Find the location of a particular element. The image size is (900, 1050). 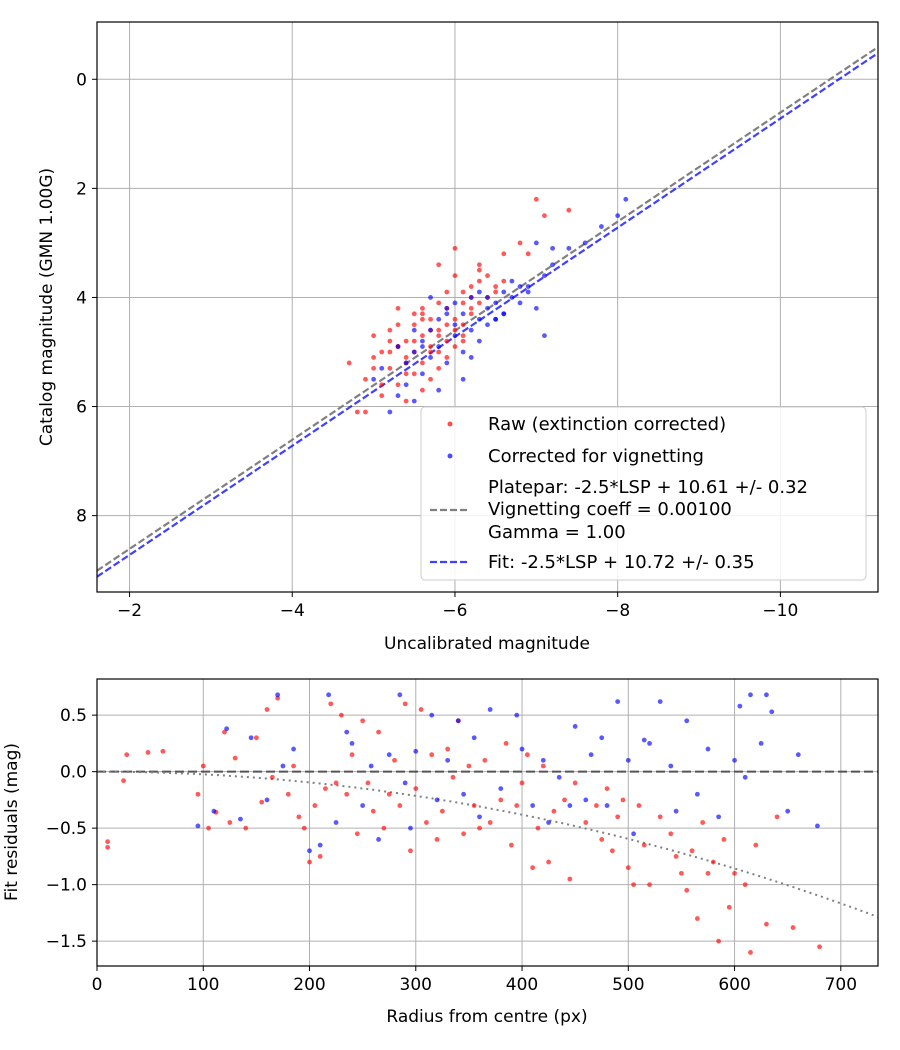

bottom-reference-lines is located at coordinates (487, 844).